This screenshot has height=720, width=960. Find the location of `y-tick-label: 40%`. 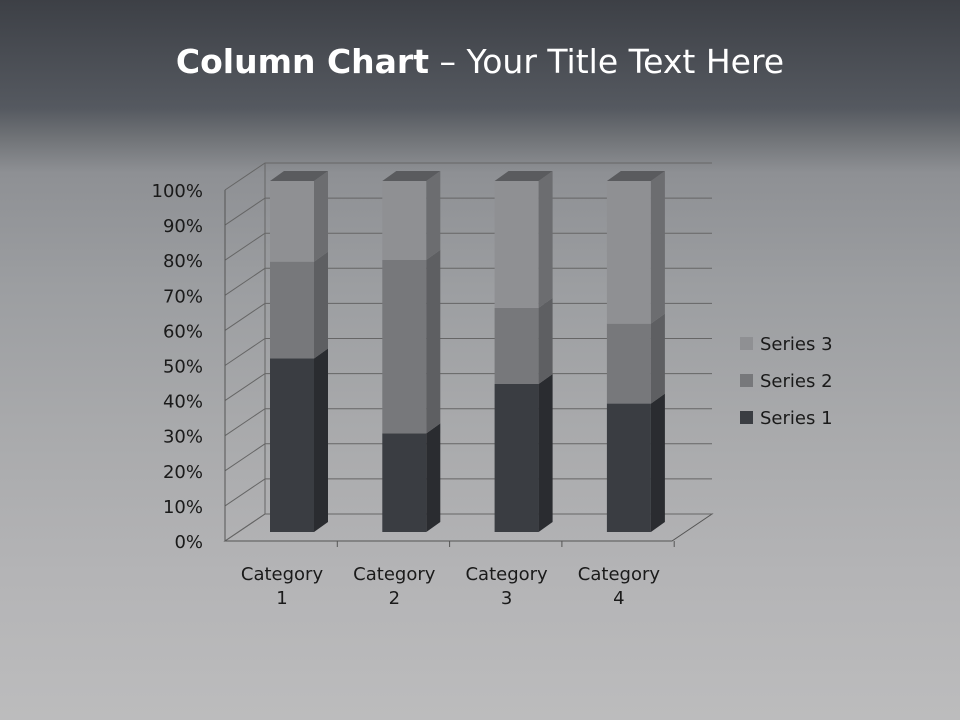

y-tick-label: 40% is located at coordinates (183, 402).